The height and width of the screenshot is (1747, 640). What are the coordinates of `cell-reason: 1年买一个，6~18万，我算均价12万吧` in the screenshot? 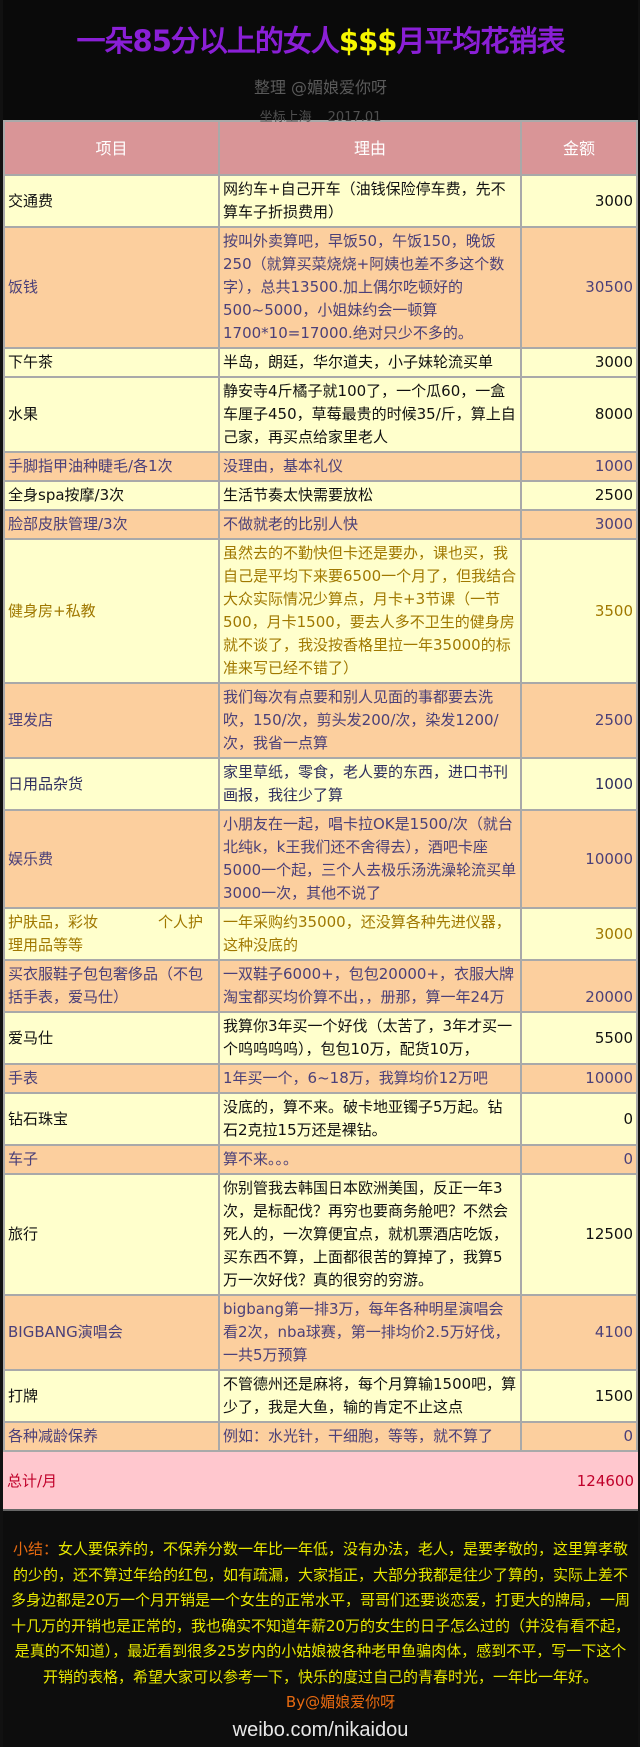 It's located at (370, 1078).